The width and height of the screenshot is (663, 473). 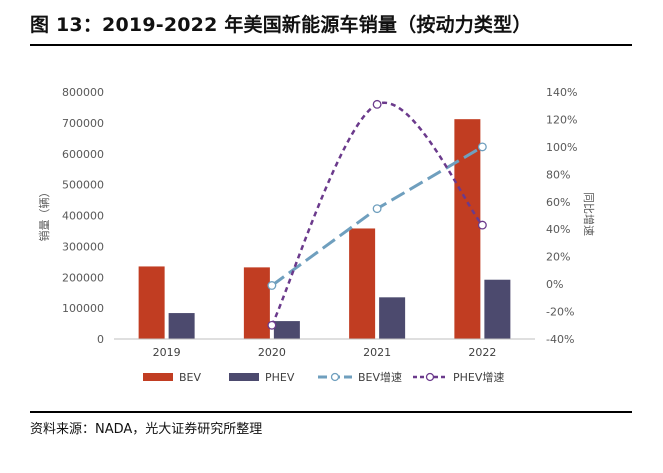 I want to click on bar-phev-2022, so click(x=497, y=309).